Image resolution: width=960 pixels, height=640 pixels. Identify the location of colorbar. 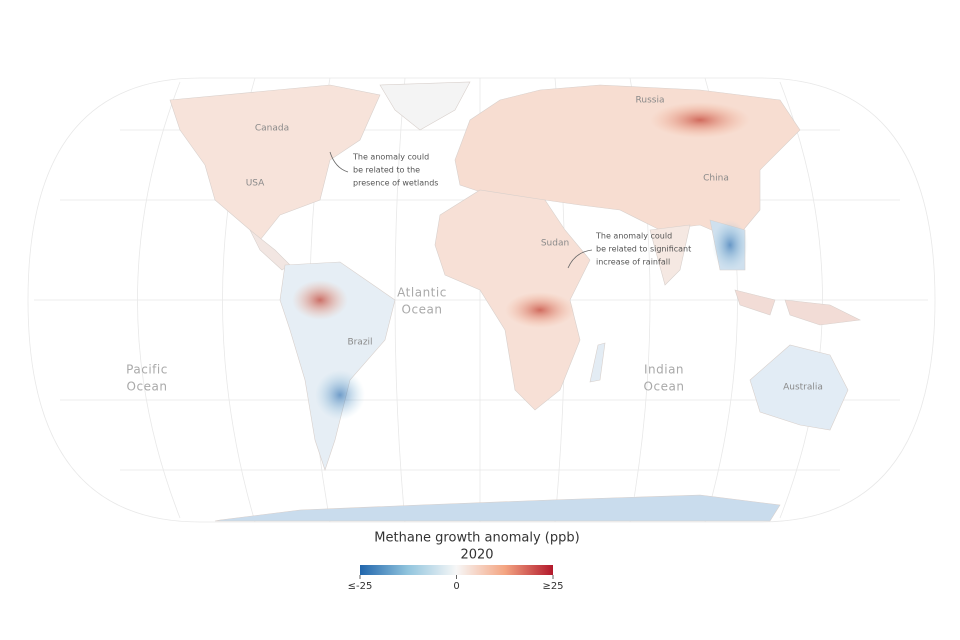
(456, 570).